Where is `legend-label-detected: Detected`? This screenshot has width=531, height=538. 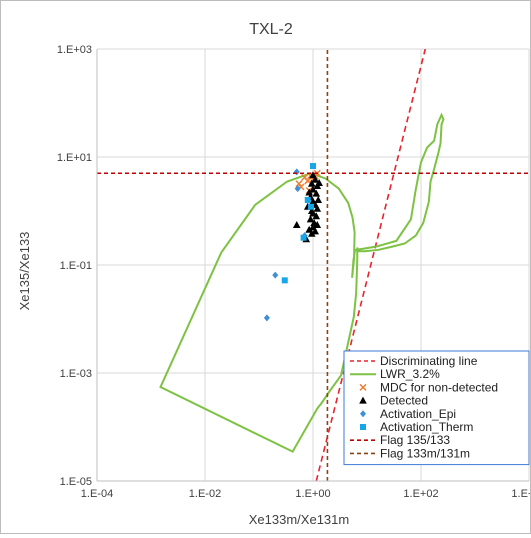
legend-label-detected: Detected is located at coordinates (404, 401).